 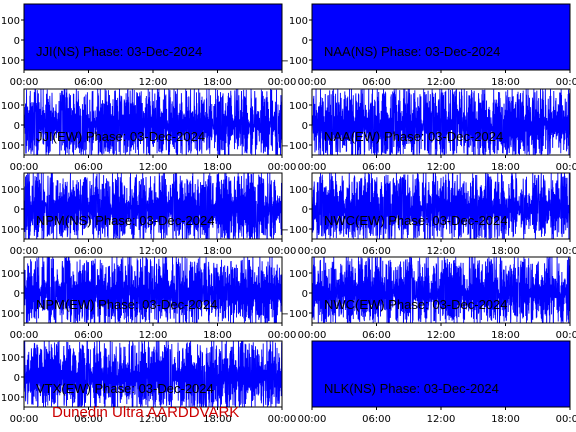 What do you see at coordinates (119, 51) in the screenshot?
I see `panel-title: JJI(NS) Phase: 03-Dec-2024` at bounding box center [119, 51].